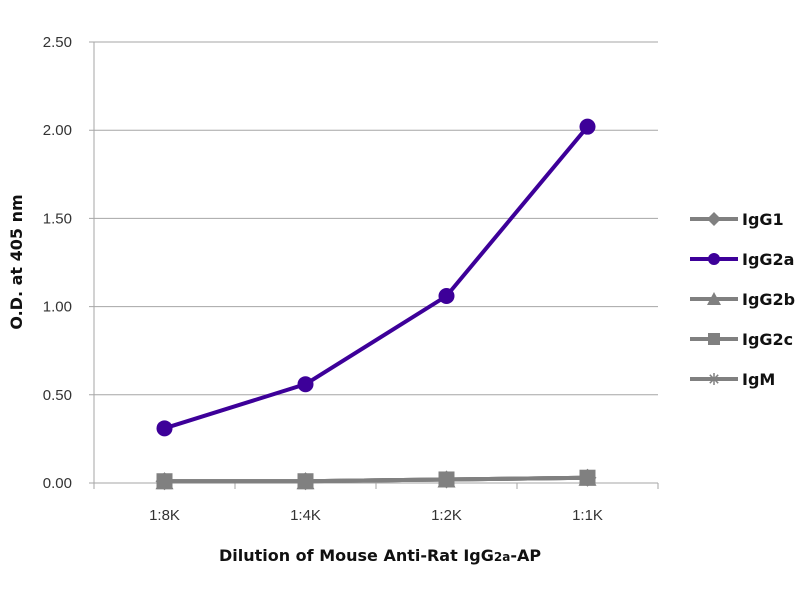 The width and height of the screenshot is (800, 600). What do you see at coordinates (767, 339) in the screenshot?
I see `legend-label: IgG2c` at bounding box center [767, 339].